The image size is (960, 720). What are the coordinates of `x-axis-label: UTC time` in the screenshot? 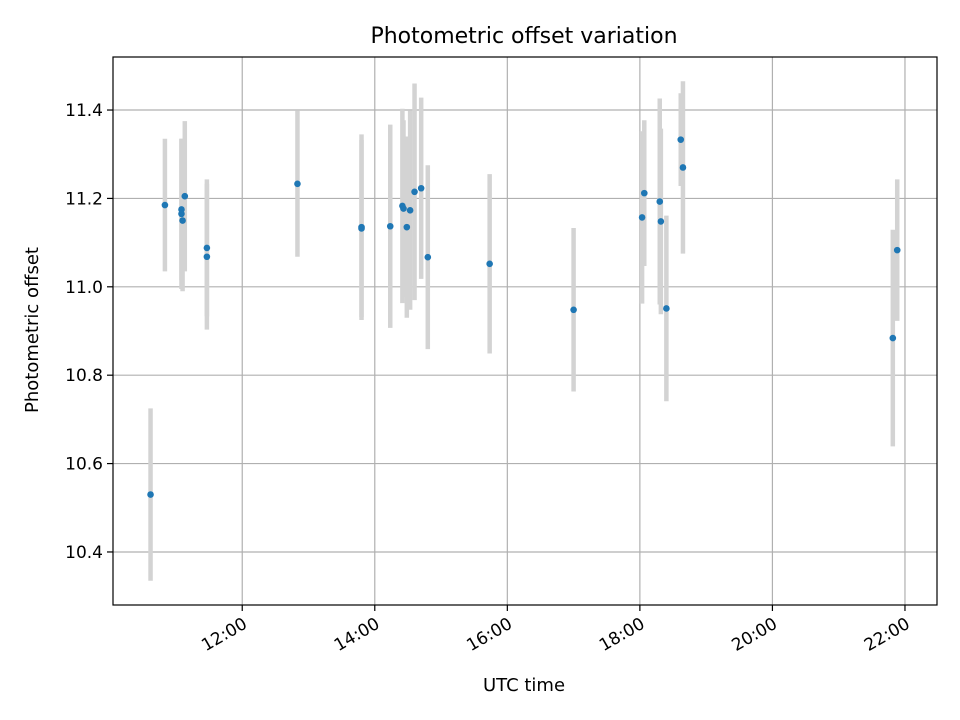 It's located at (524, 685).